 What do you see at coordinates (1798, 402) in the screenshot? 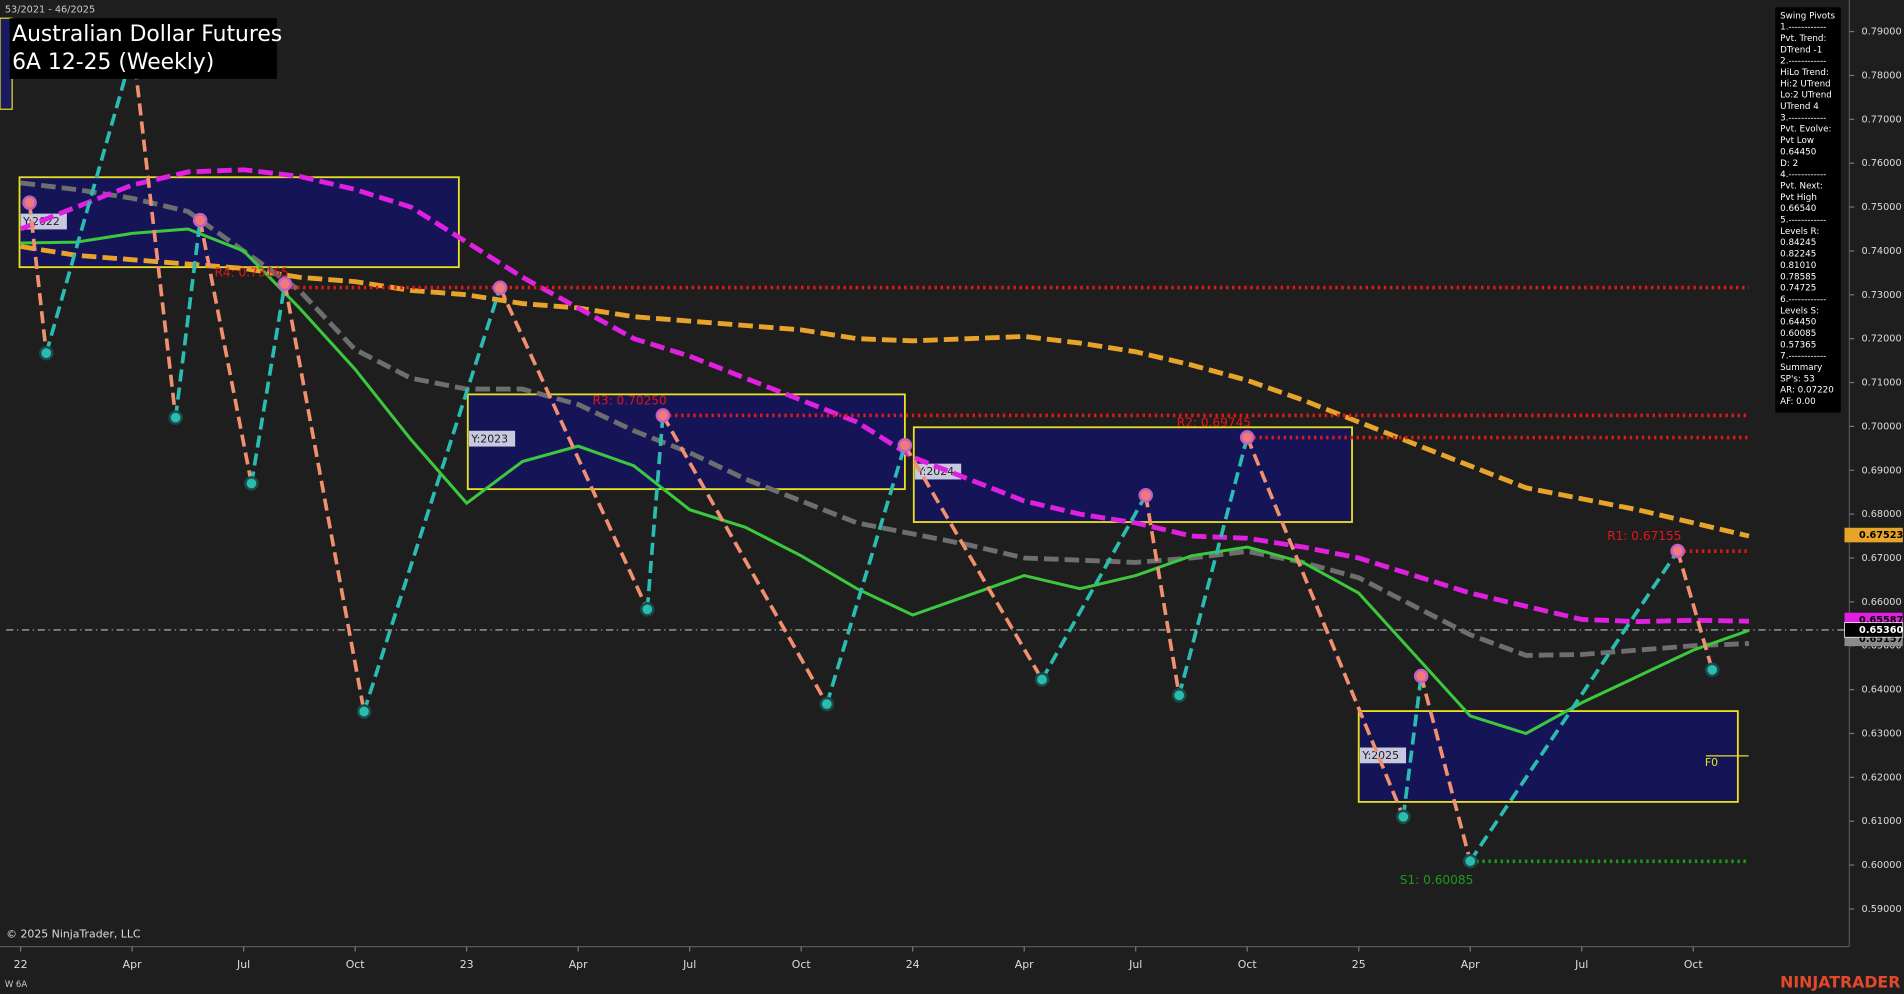
I see `panel-line: AF: 0.00` at bounding box center [1798, 402].